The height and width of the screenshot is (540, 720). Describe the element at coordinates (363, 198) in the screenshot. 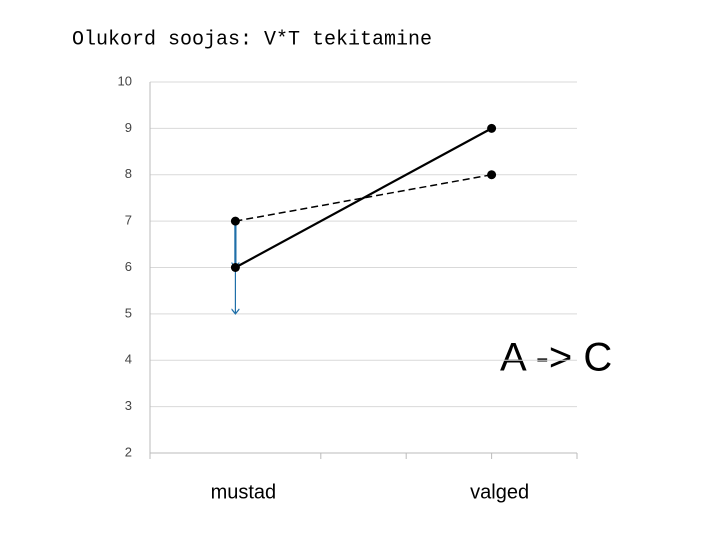

I see `series-line` at that location.